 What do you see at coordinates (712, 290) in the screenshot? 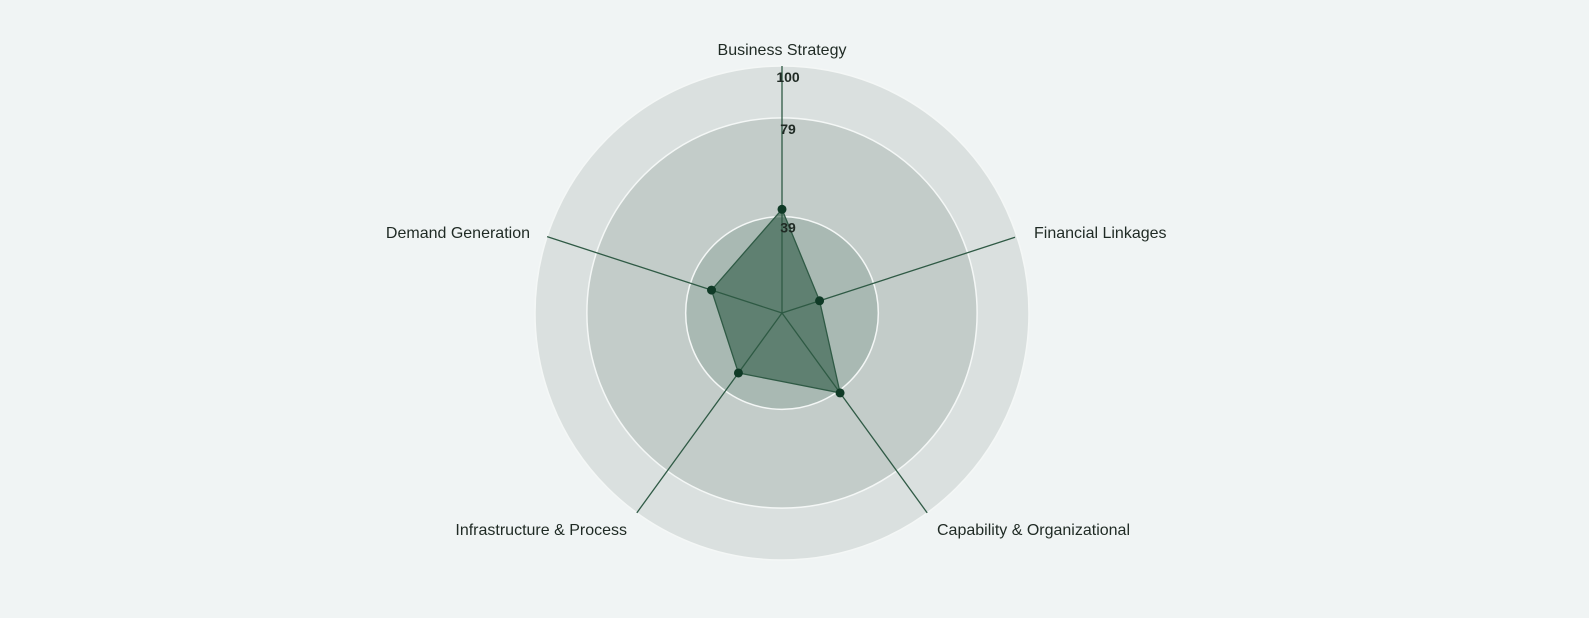
I see `radar-point-demand-generation` at bounding box center [712, 290].